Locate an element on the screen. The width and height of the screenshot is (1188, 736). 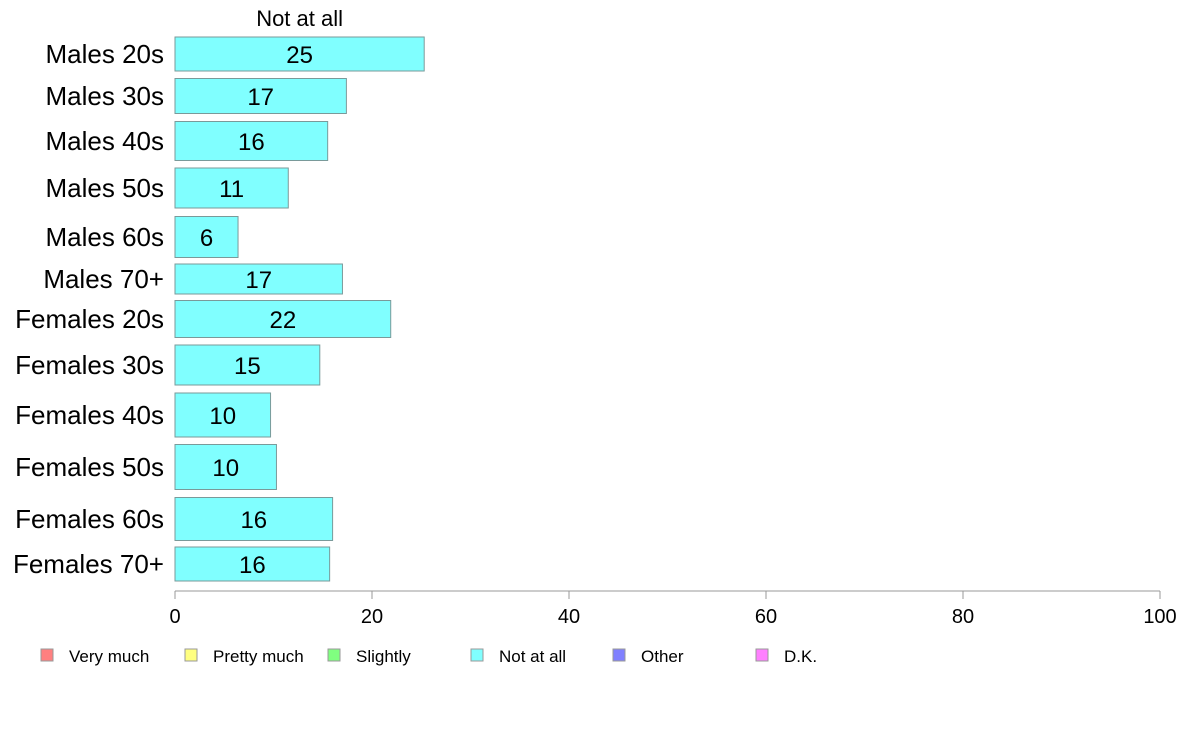
bar-value-label: 6 is located at coordinates (206, 238).